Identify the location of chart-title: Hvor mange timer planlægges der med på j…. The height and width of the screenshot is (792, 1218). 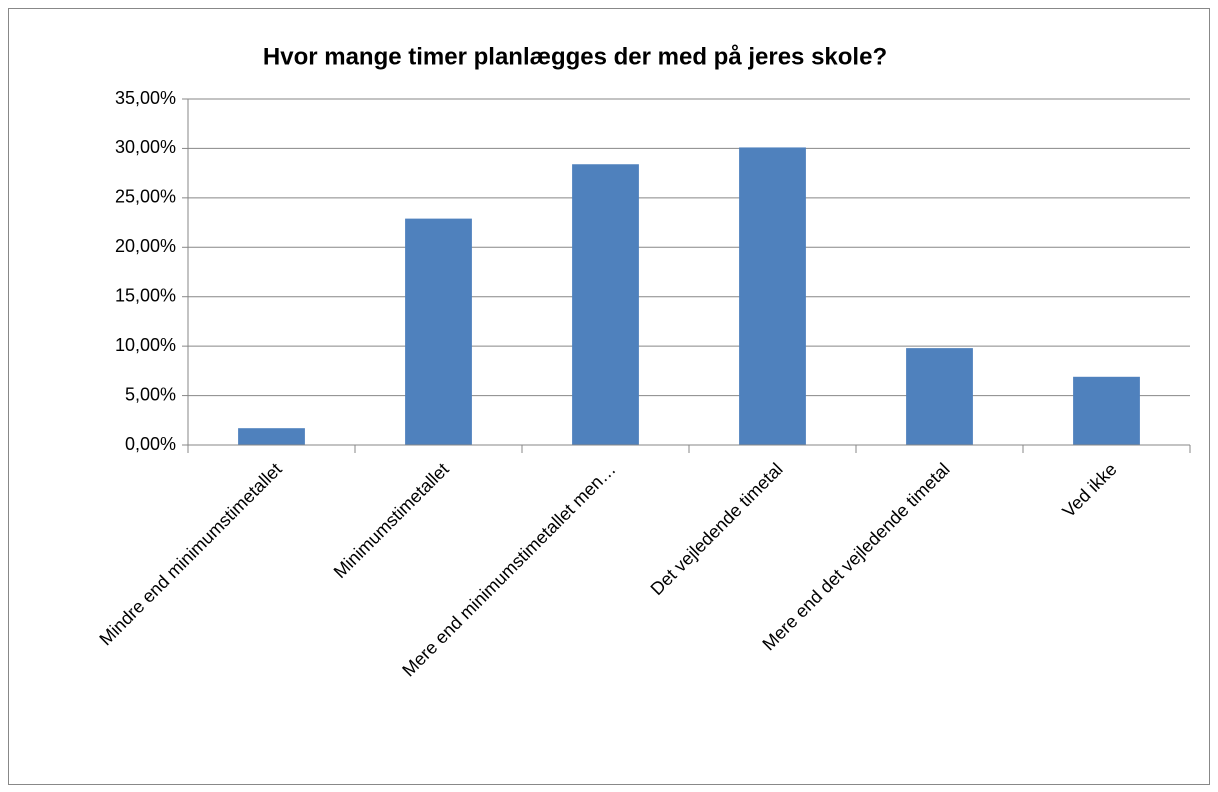
(575, 56).